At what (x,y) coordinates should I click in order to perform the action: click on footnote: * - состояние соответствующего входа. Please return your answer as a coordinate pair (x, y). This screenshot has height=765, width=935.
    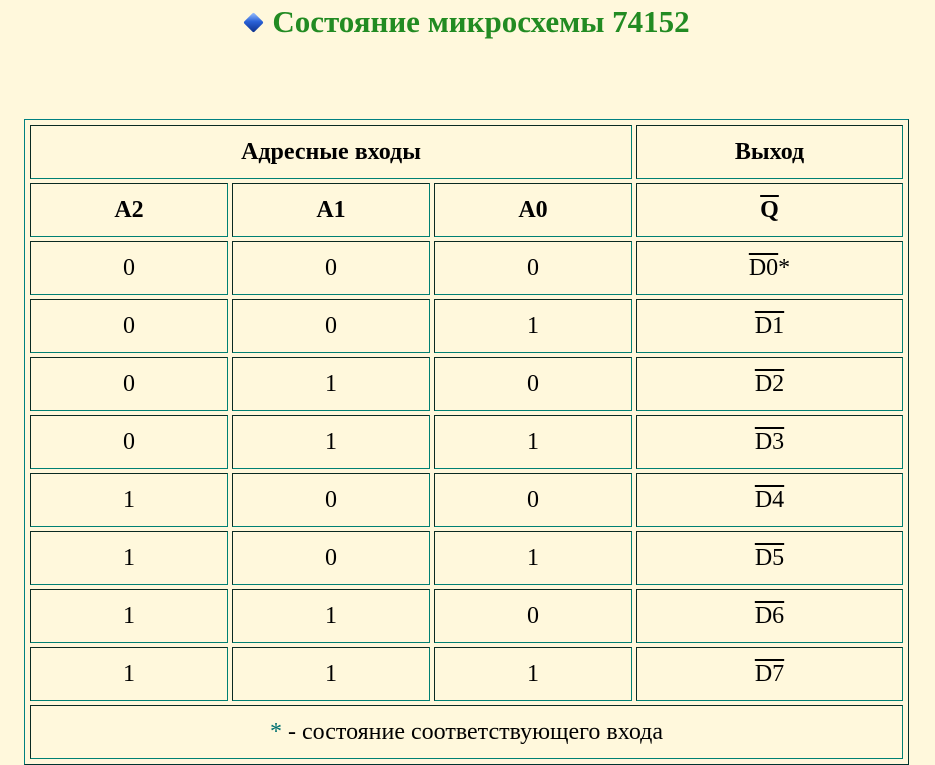
    Looking at the image, I should click on (466, 732).